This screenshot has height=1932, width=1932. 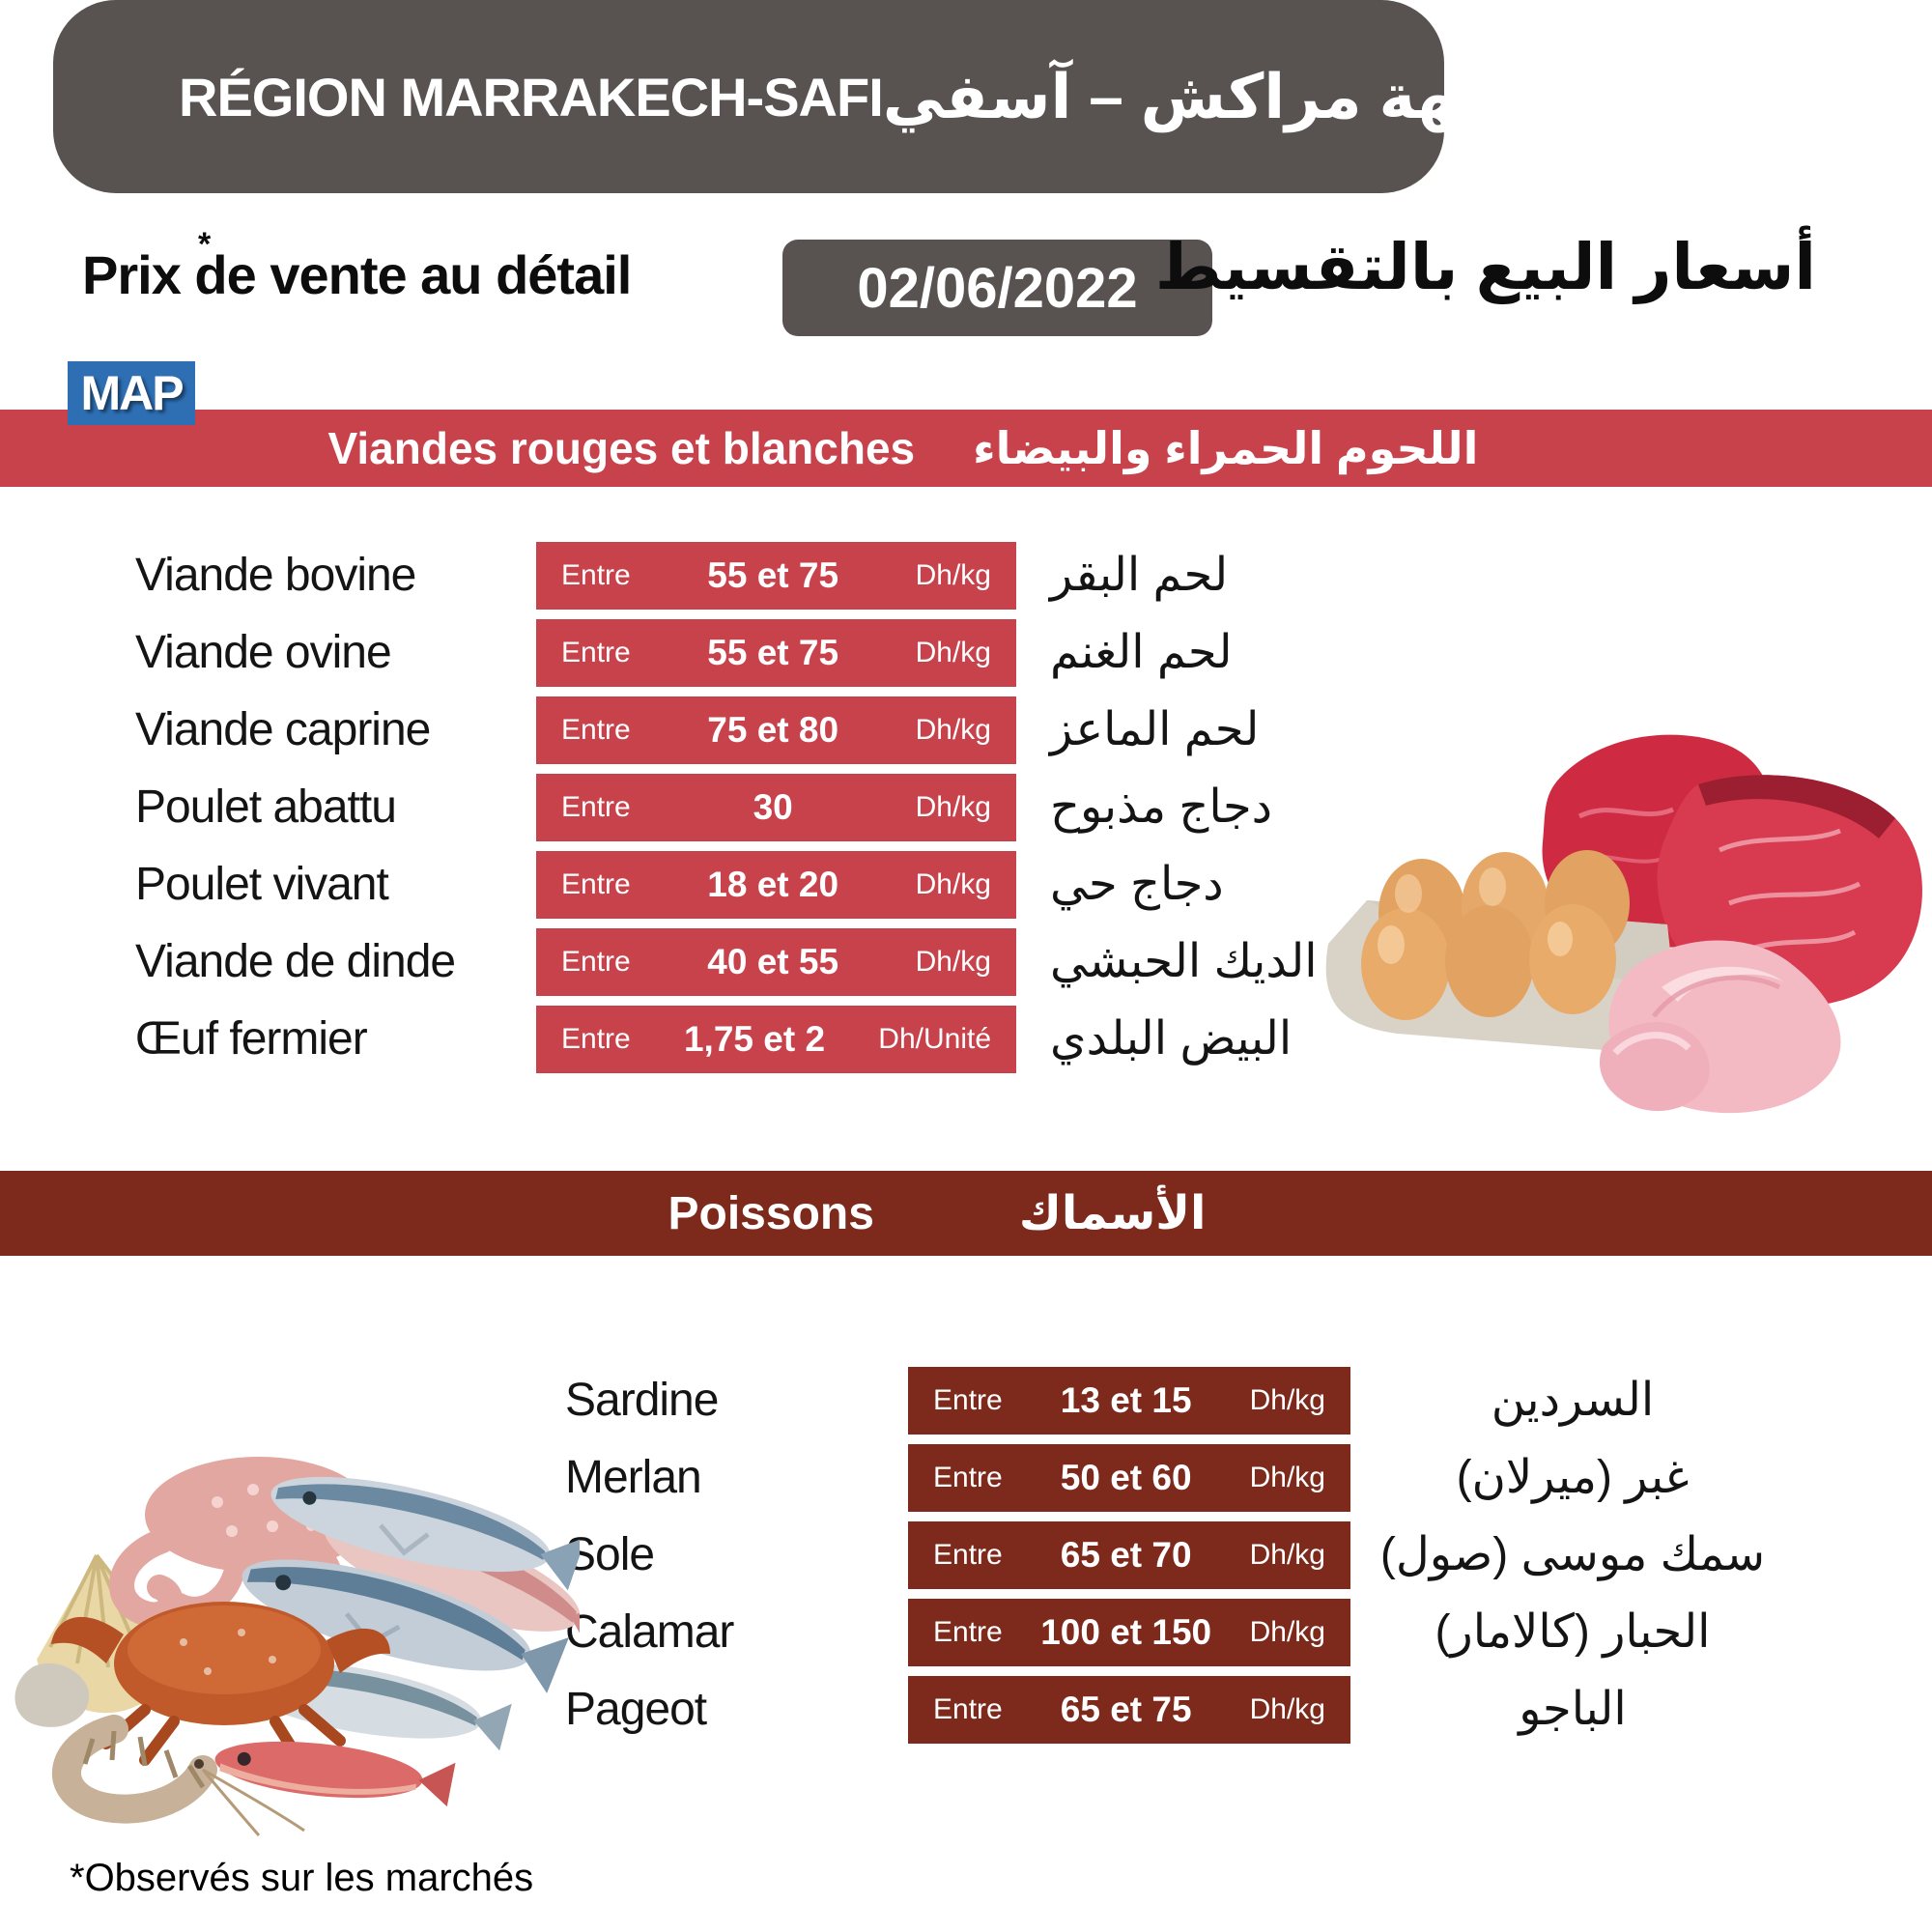 I want to click on price-value: 50 et 60, so click(x=1126, y=1477).